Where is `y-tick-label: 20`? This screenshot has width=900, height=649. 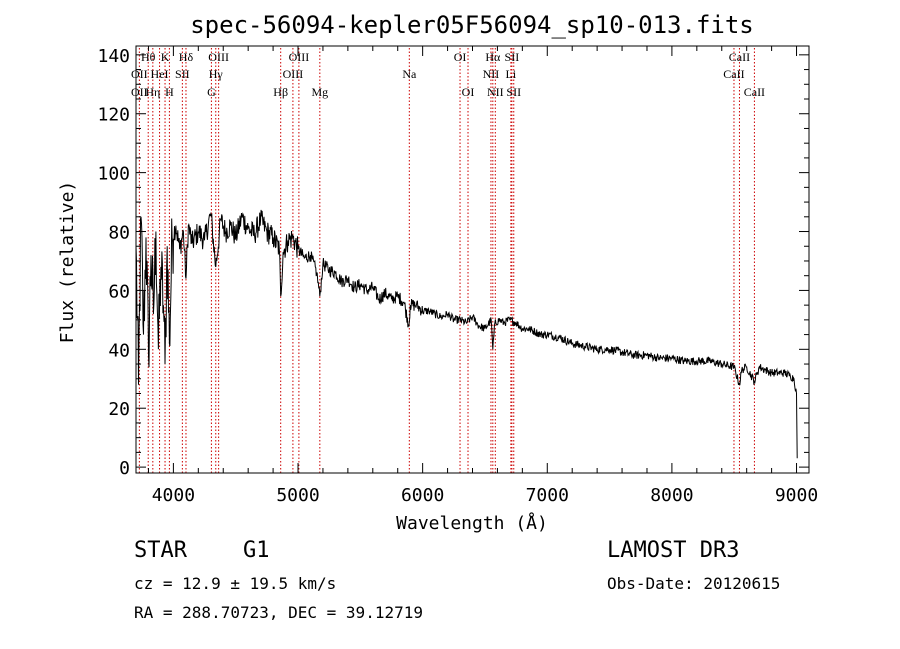
y-tick-label: 20 is located at coordinates (119, 409).